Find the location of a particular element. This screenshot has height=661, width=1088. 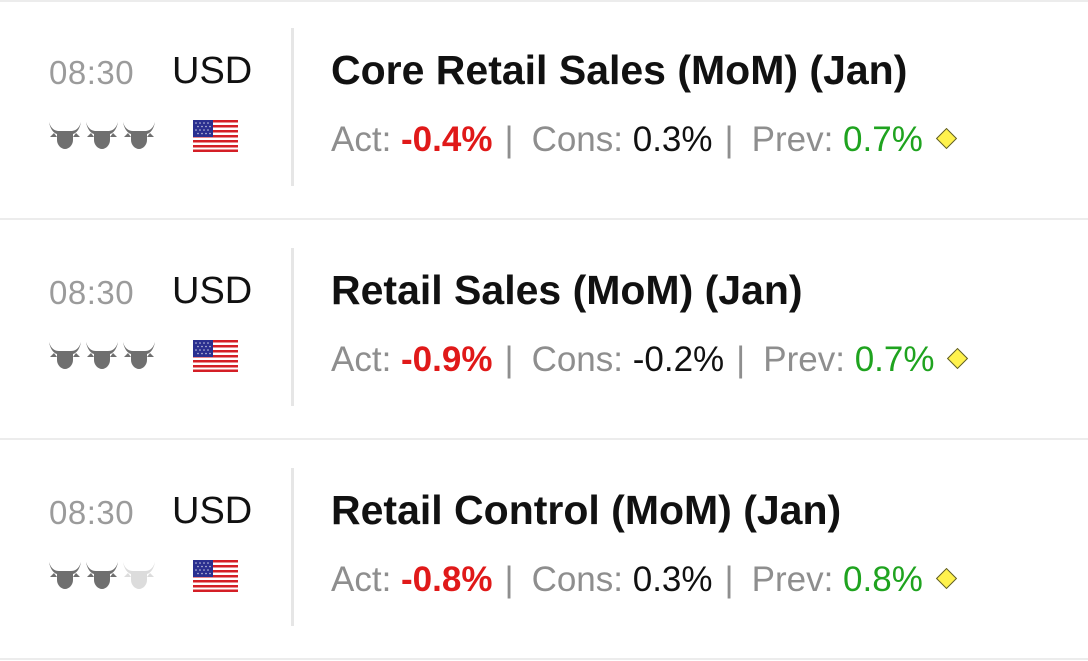

event-values: Act: -0.9% | Cons: -0.2% | Prev: 0.7% is located at coordinates (650, 360).